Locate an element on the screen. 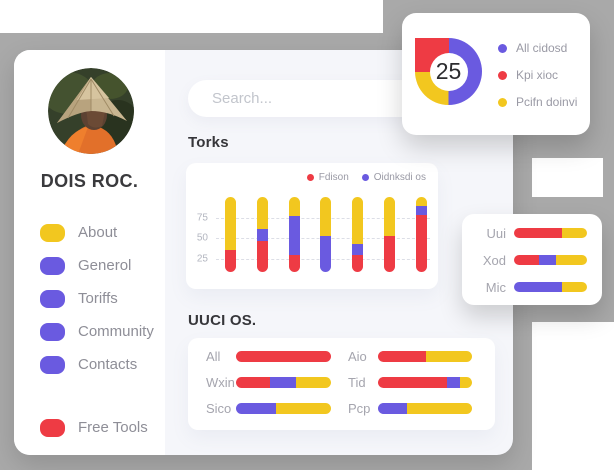 The image size is (614, 470). torks-section-title: Torks is located at coordinates (208, 142).